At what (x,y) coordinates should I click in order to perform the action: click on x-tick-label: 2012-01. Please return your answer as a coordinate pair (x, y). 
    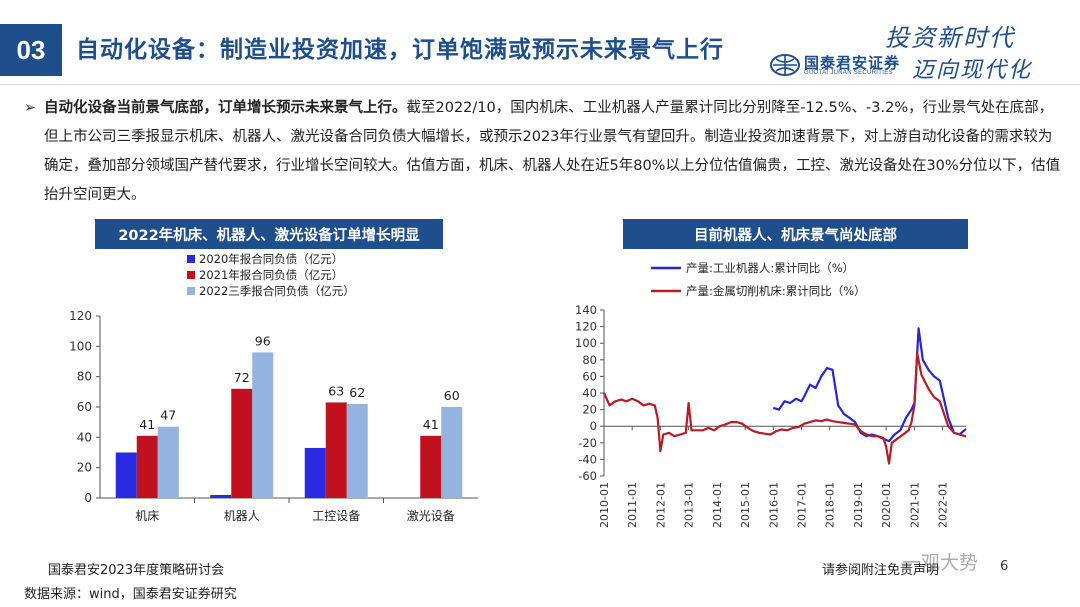
    Looking at the image, I should click on (660, 505).